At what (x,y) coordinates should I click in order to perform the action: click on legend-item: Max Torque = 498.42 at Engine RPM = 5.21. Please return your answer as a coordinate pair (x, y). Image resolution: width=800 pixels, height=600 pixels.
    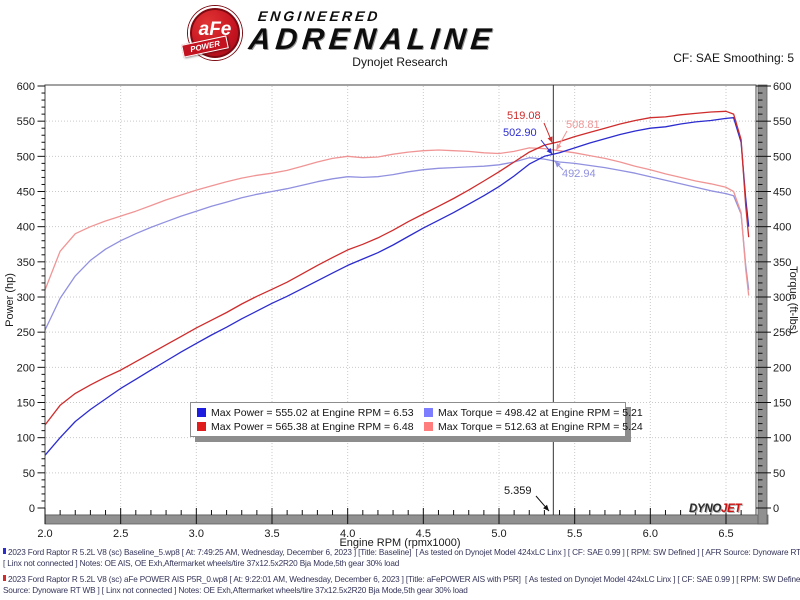
    Looking at the image, I should click on (533, 412).